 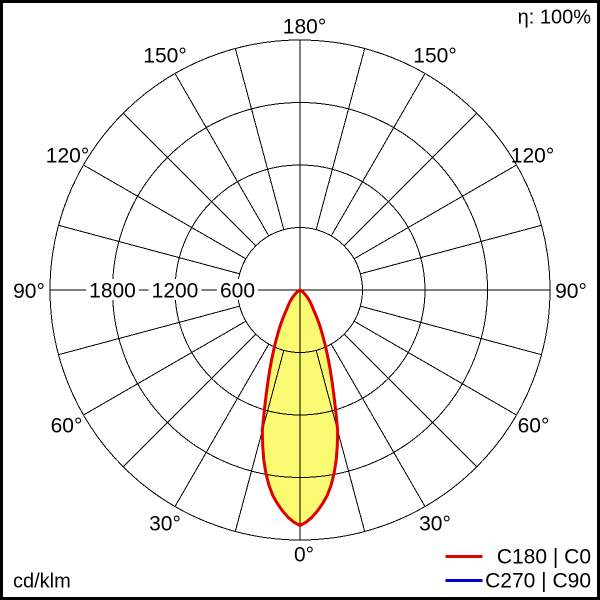 I want to click on svg-text: 0°, so click(x=304, y=555).